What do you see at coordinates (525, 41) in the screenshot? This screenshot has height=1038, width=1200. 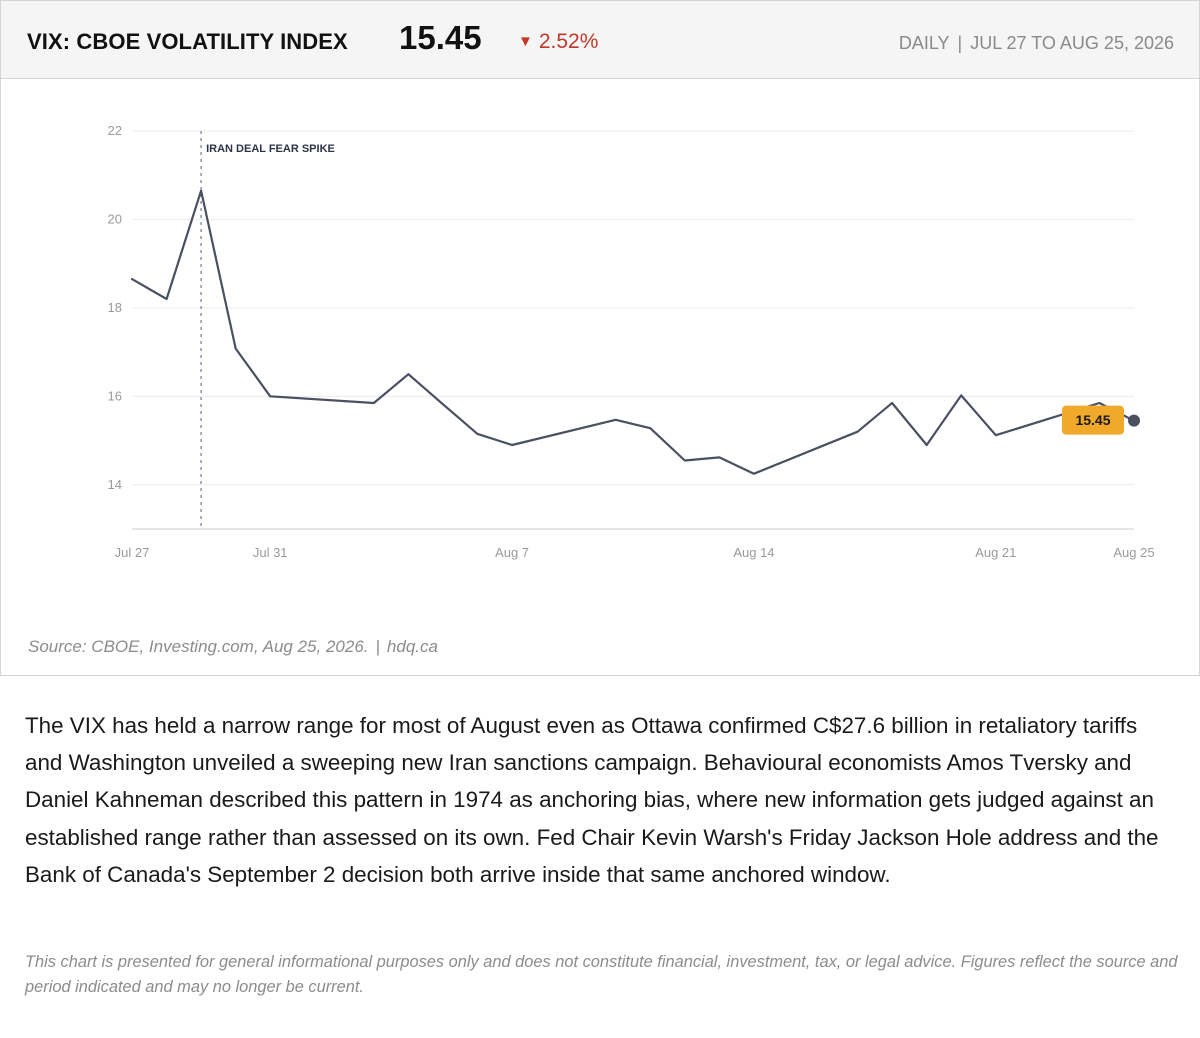 I see `down-arrow-icon: ▼` at bounding box center [525, 41].